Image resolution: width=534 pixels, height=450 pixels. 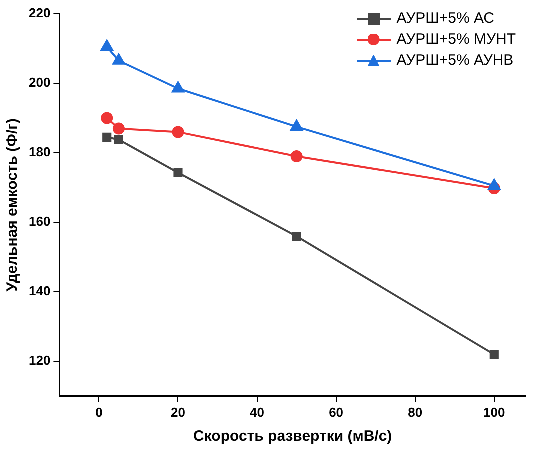 What do you see at coordinates (99, 412) in the screenshot?
I see `x-tick-label: 0` at bounding box center [99, 412].